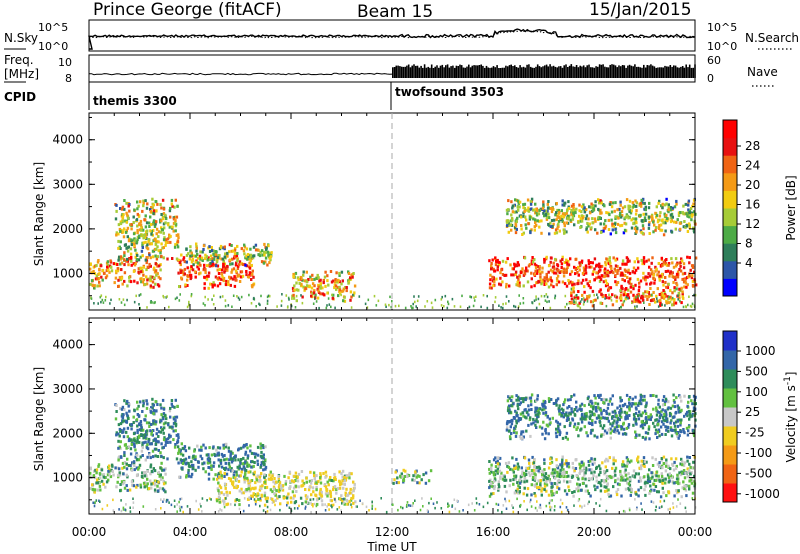 The height and width of the screenshot is (554, 800). I want to click on noise-panel: N.Sky 10^5 10^0 10^5 10^0 N.Search, so click(401, 36).